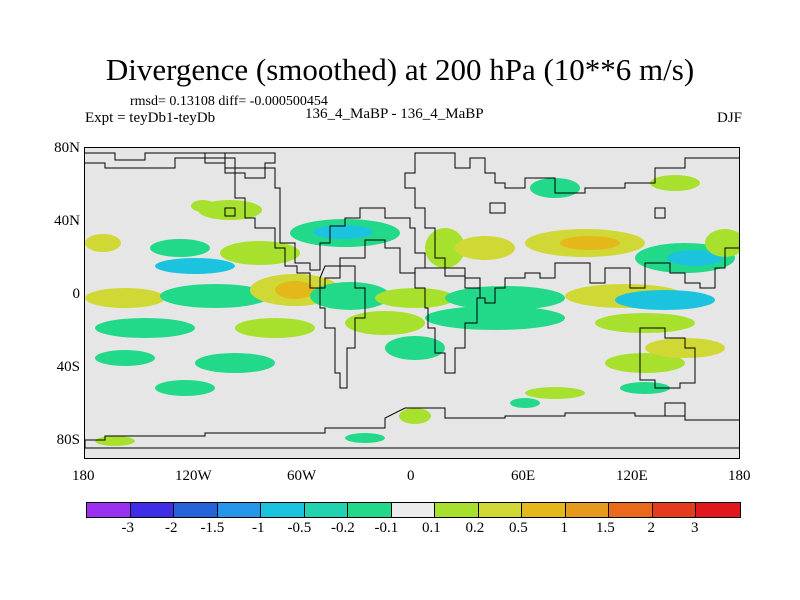 This screenshot has width=800, height=600. What do you see at coordinates (67, 221) in the screenshot?
I see `lat-tick-40n: 40N` at bounding box center [67, 221].